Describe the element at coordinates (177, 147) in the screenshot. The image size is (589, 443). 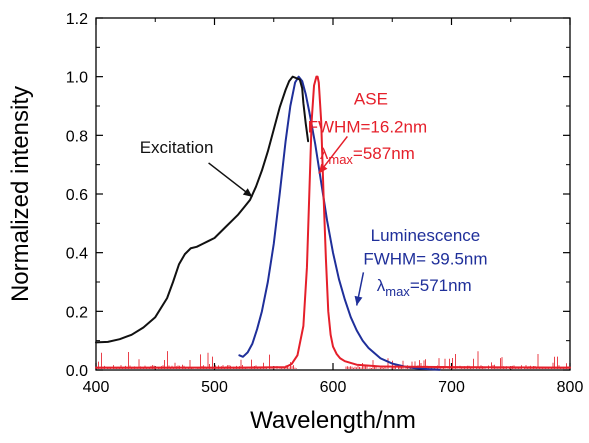
I see `annotation-text: Excitation` at that location.